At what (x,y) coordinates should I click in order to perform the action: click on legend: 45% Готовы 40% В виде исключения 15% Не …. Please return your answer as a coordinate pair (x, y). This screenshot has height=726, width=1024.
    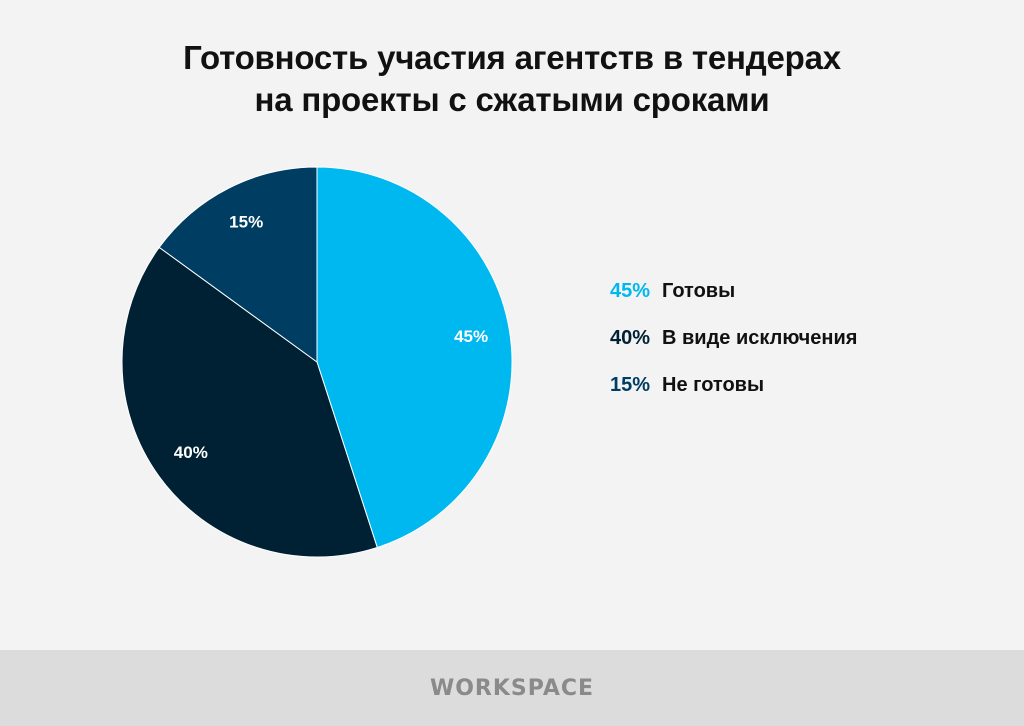
    Looking at the image, I should click on (733, 345).